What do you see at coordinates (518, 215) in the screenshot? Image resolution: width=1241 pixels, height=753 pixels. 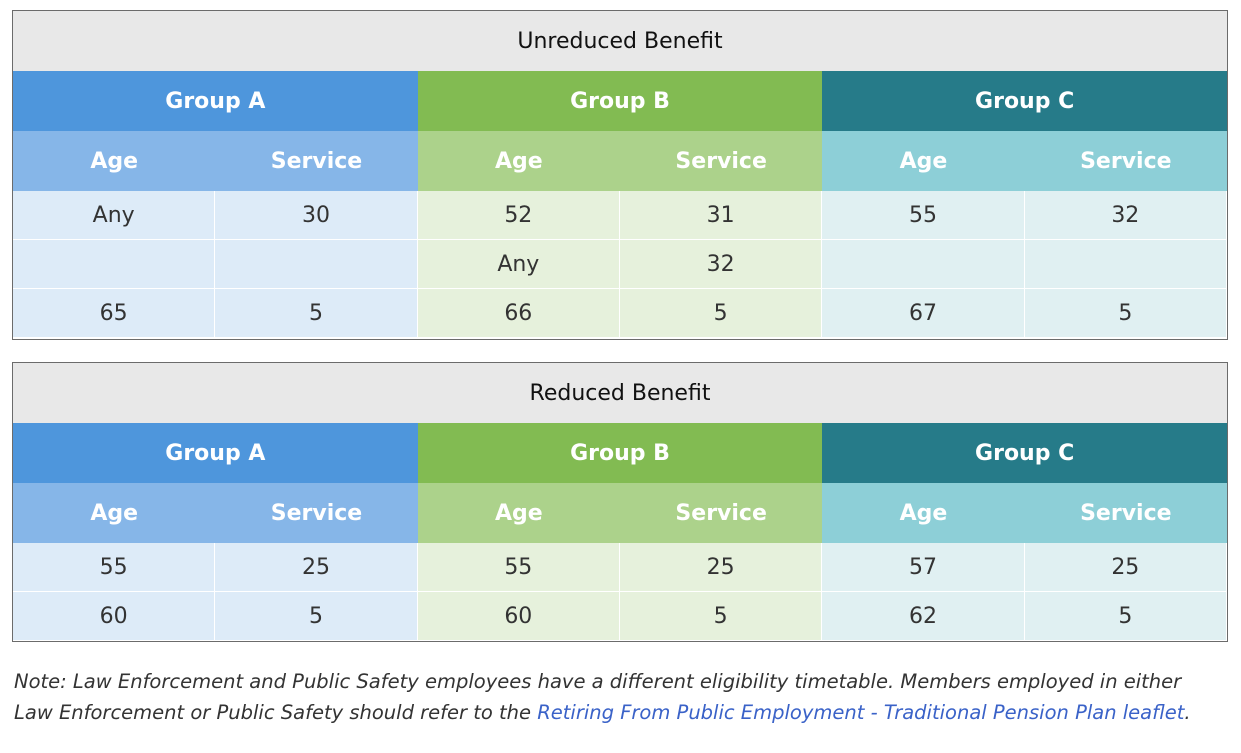 I see `table-cell: 52` at bounding box center [518, 215].